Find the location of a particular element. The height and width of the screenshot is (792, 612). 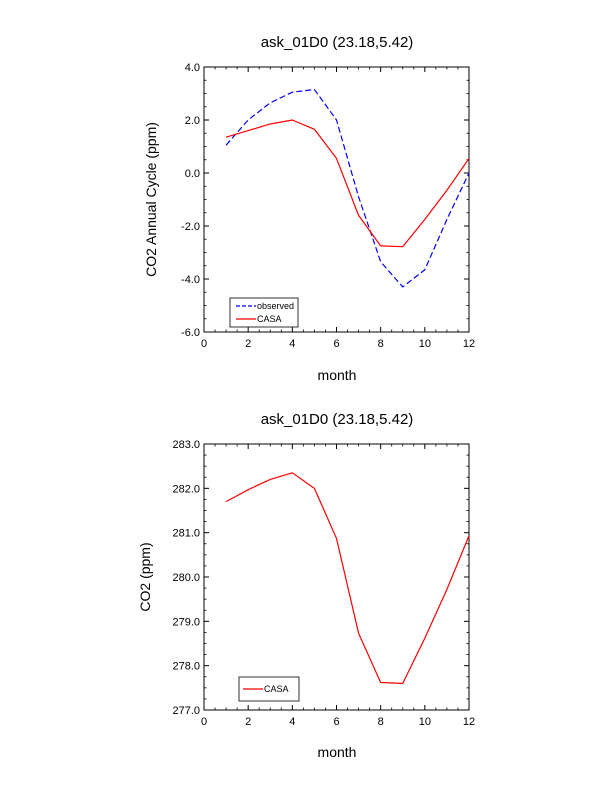

y-tick-label: 281.0 is located at coordinates (186, 534).